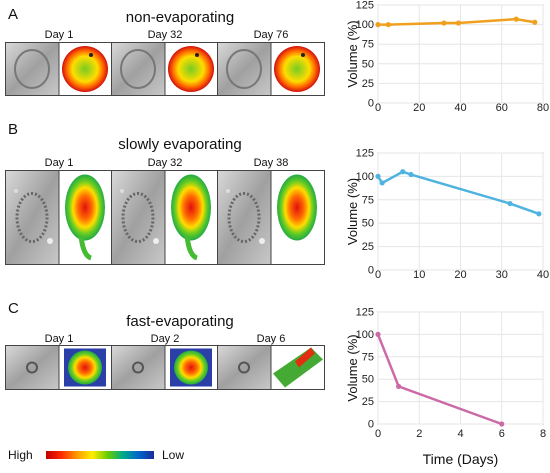  I want to click on day-label-b1: Day 1, so click(59, 163).